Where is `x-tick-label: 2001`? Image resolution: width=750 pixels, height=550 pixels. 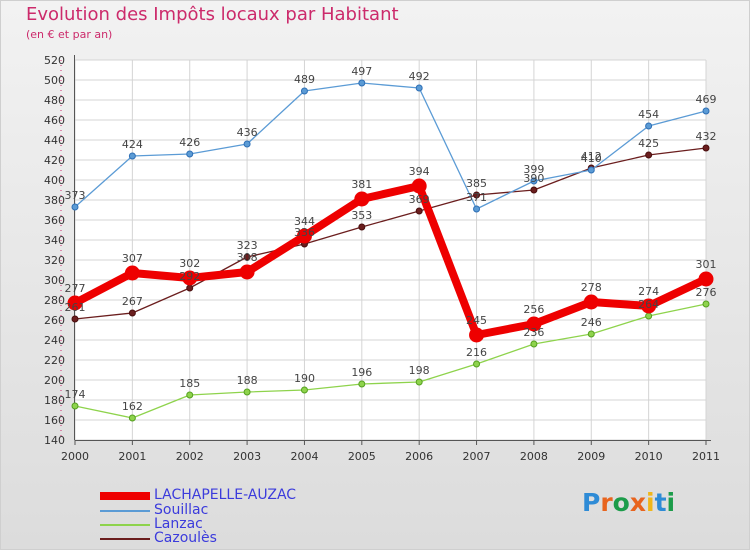
x-tick-label: 2001 is located at coordinates (132, 456).